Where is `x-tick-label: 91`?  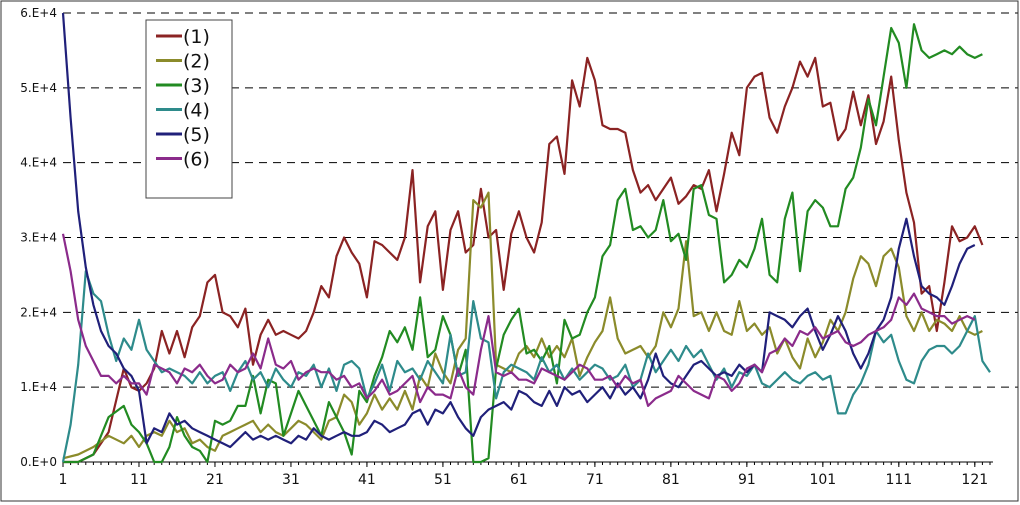 x-tick-label: 91 is located at coordinates (747, 480).